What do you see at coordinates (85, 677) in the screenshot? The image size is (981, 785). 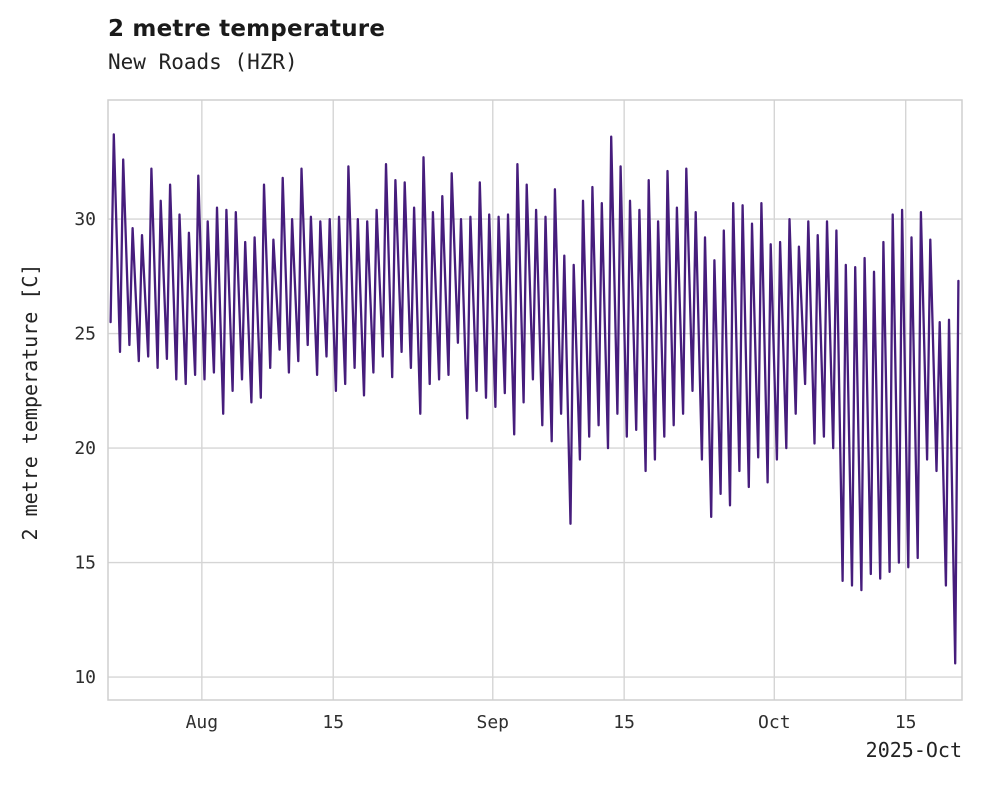 I see `y-tick-label: 10` at bounding box center [85, 677].